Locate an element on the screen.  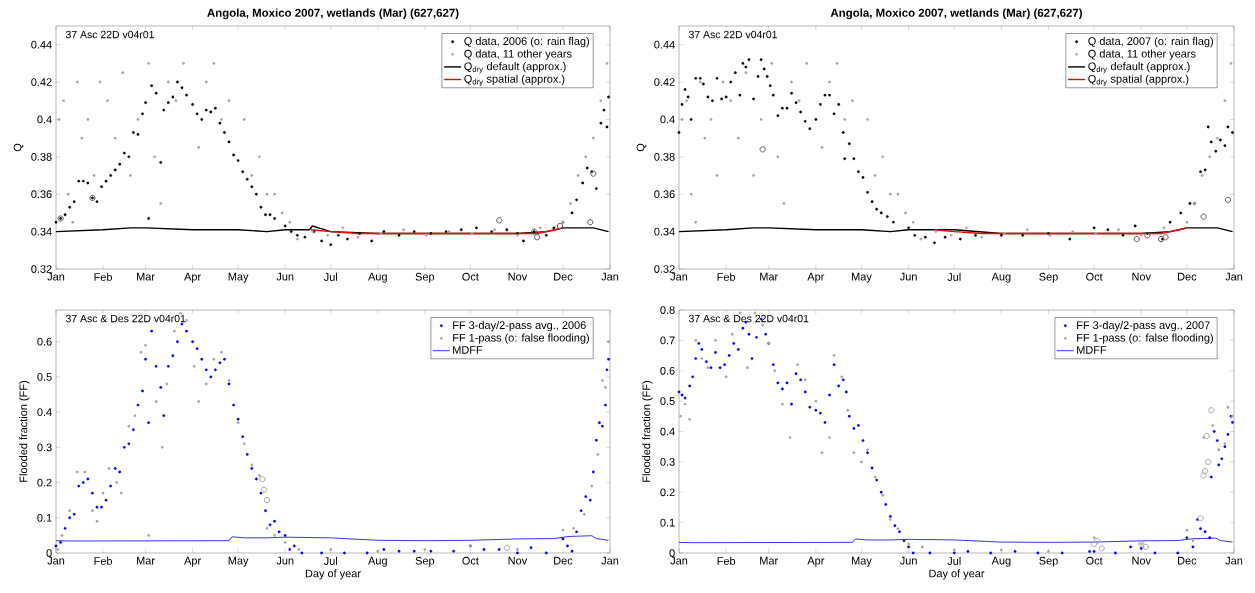
y-tick-label: 0.4 is located at coordinates (667, 431).